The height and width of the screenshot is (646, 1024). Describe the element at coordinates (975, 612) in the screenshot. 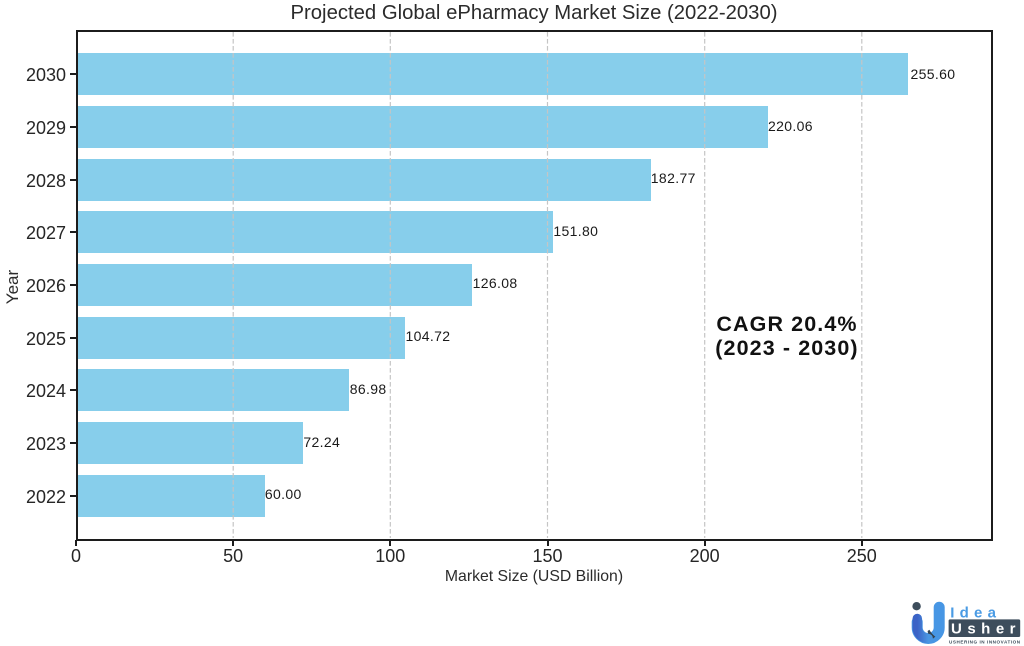

I see `svg-text: Idea` at that location.